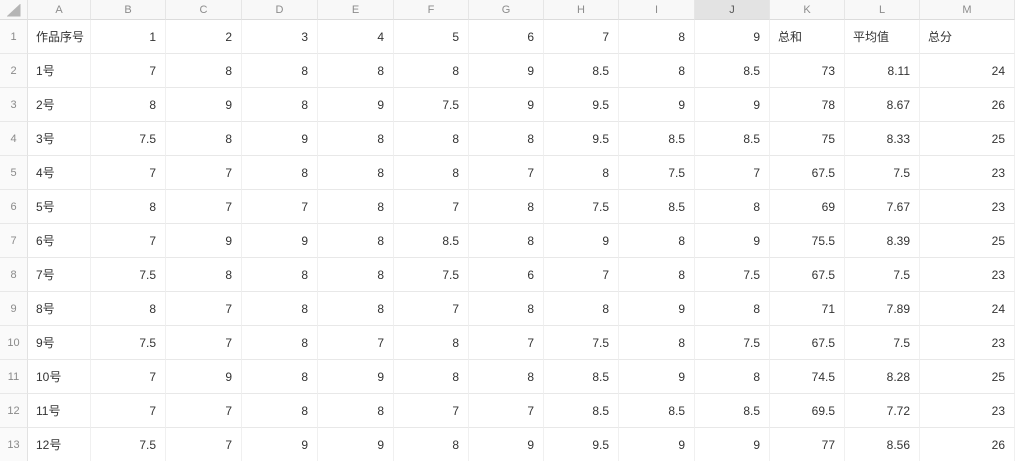  What do you see at coordinates (14, 309) in the screenshot?
I see `row-header-9: 9` at bounding box center [14, 309].